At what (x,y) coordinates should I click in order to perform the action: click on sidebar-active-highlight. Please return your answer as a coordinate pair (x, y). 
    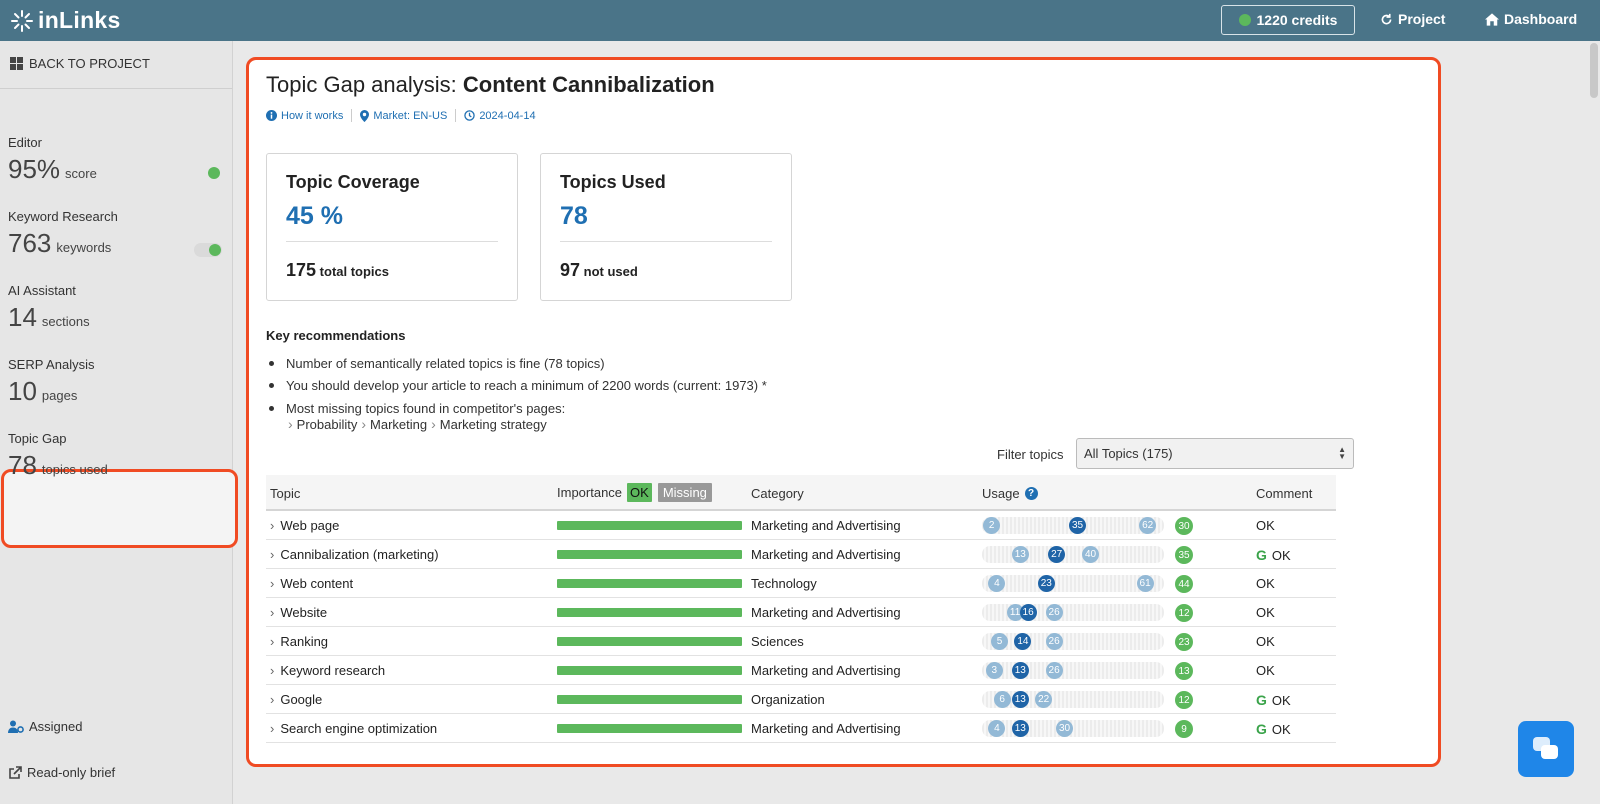
    Looking at the image, I should click on (119, 508).